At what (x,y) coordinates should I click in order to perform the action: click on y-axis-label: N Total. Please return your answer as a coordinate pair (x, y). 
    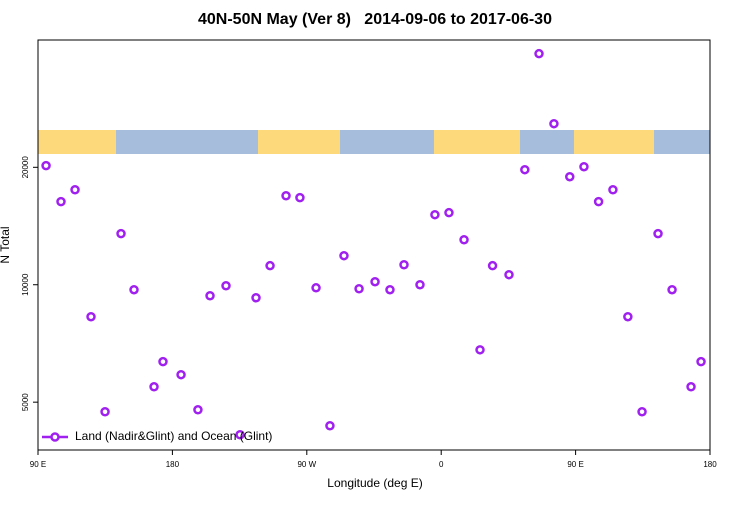
    Looking at the image, I should click on (6, 244).